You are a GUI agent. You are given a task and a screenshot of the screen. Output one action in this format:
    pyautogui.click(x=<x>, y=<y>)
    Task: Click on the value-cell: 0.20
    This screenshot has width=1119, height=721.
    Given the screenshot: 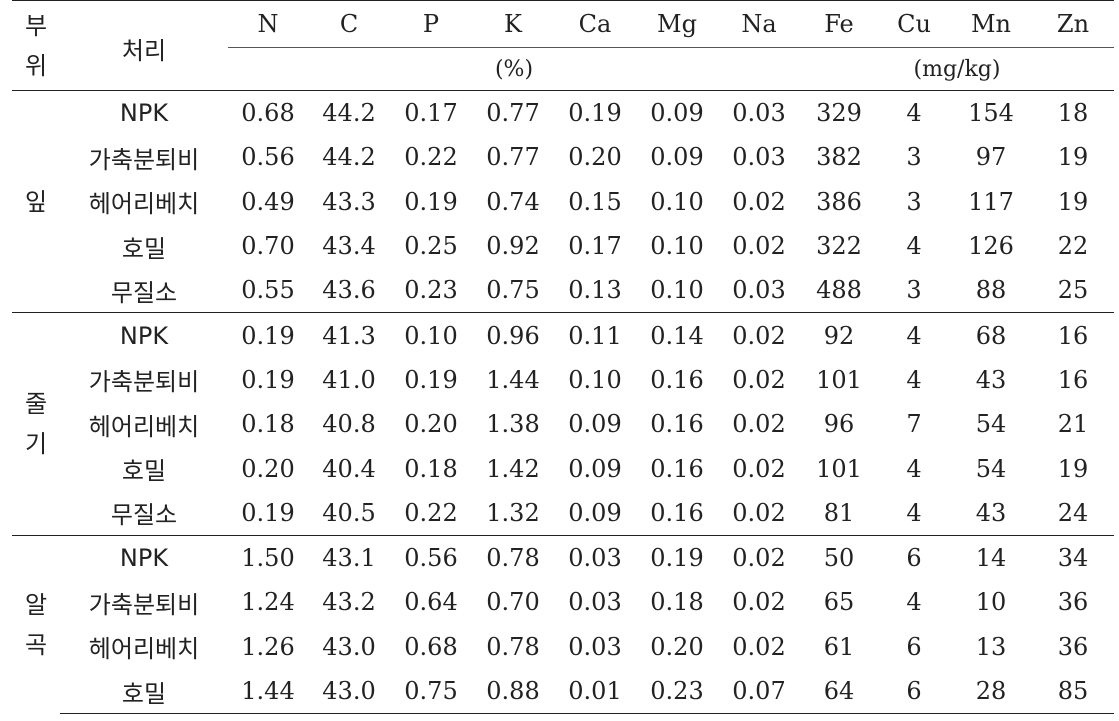 What is the action you would take?
    pyautogui.click(x=595, y=157)
    